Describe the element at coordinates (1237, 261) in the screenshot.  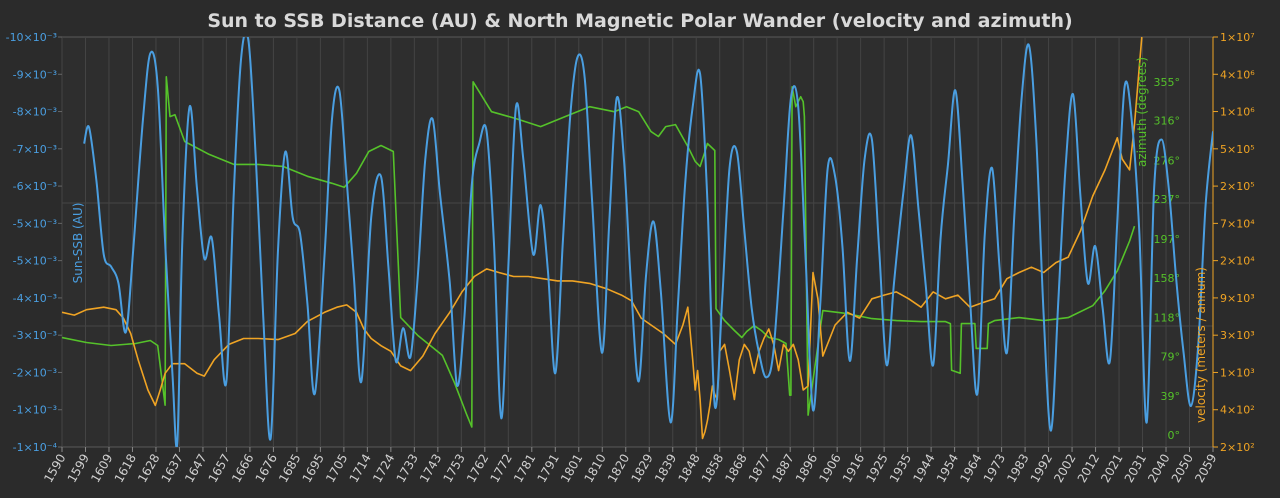
I see `velocity-tick-label: 2×10⁴` at that location.